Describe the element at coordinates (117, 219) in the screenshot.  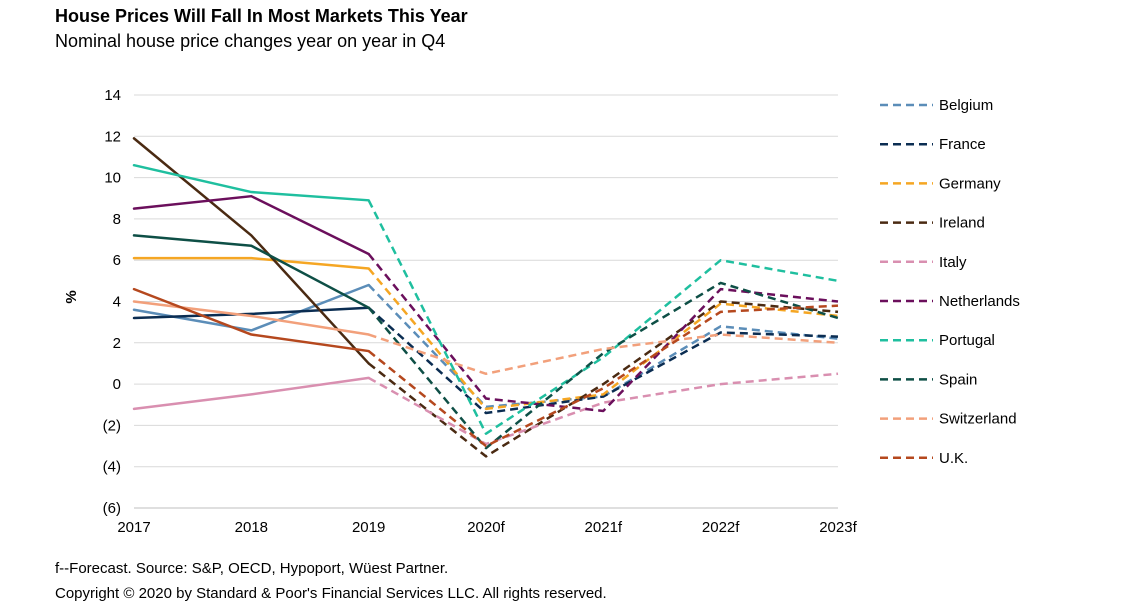
I see `y-tick-label: 8` at that location.